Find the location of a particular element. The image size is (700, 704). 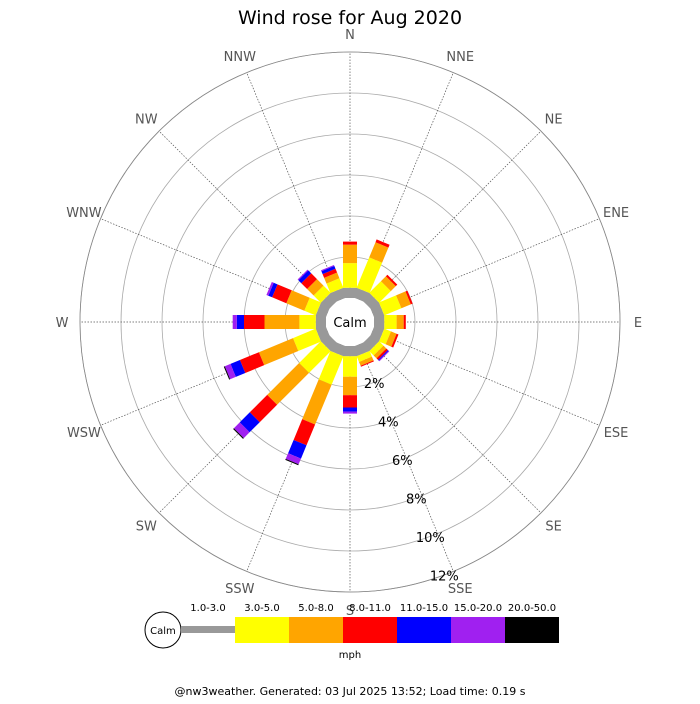

calm-circle is located at coordinates (350, 322).